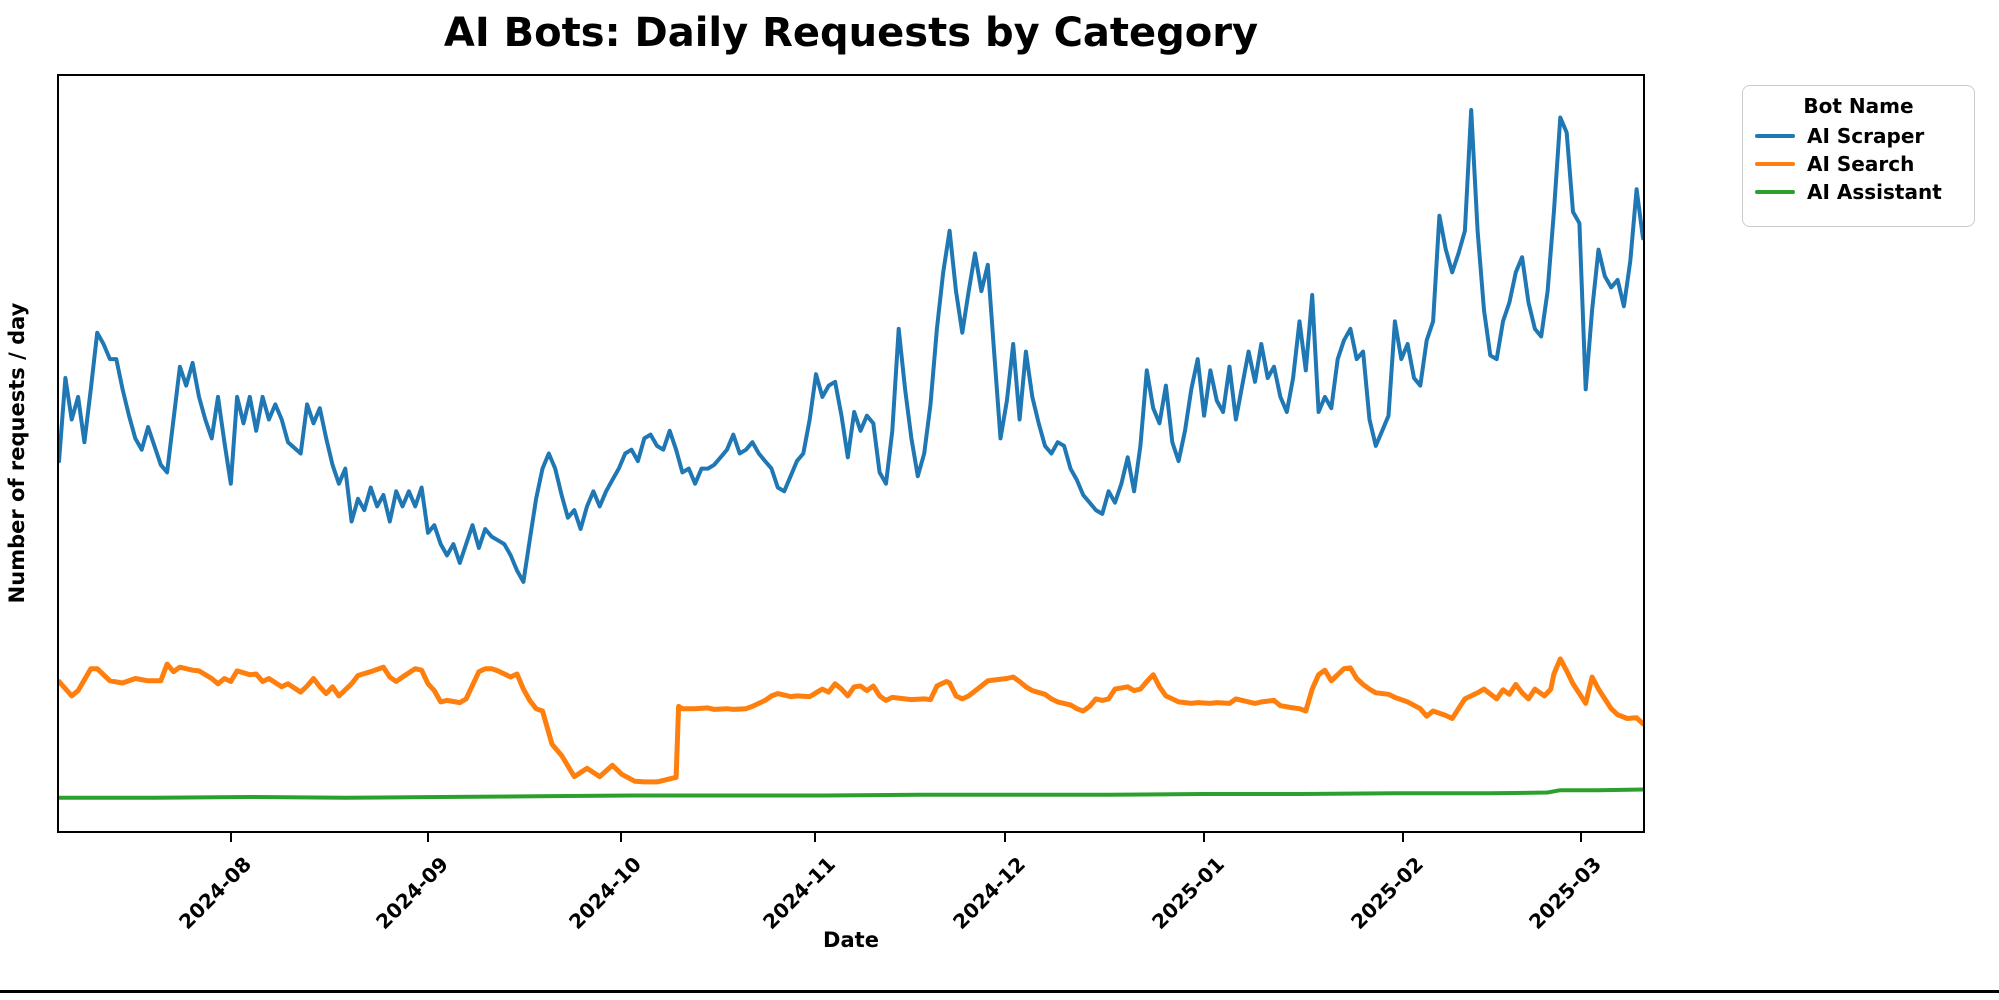 The width and height of the screenshot is (1999, 1000). I want to click on x-tick-label: 2024-12, so click(989, 893).